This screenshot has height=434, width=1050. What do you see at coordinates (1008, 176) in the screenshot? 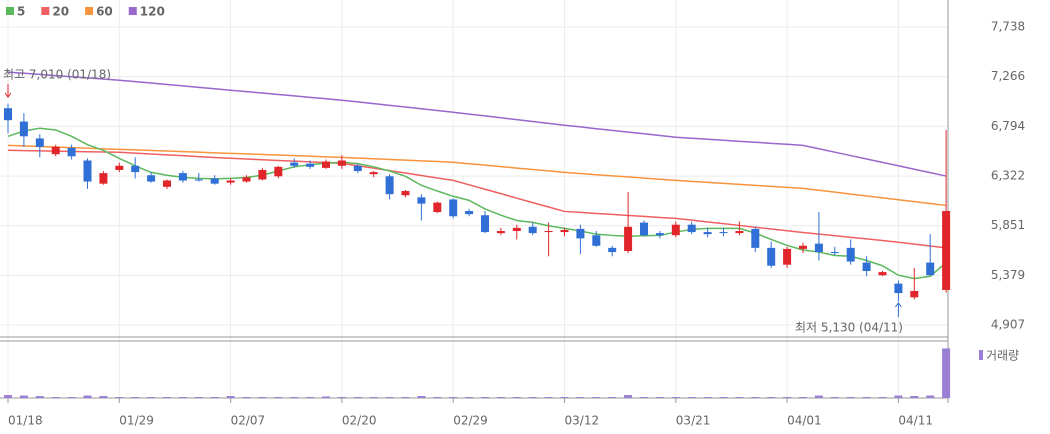
I see `y-tick-label: 6,322` at bounding box center [1008, 176].